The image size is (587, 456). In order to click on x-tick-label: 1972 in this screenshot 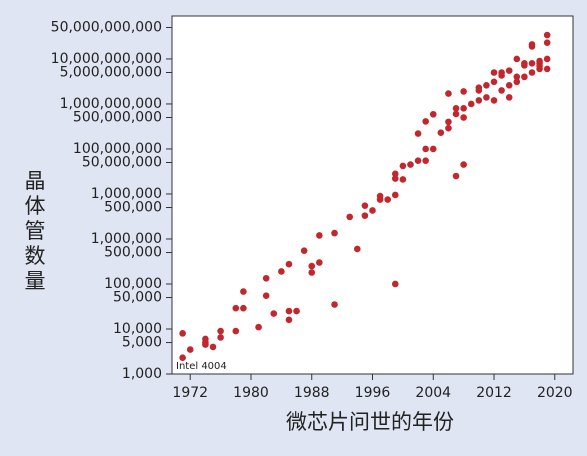, I will do `click(190, 393)`.